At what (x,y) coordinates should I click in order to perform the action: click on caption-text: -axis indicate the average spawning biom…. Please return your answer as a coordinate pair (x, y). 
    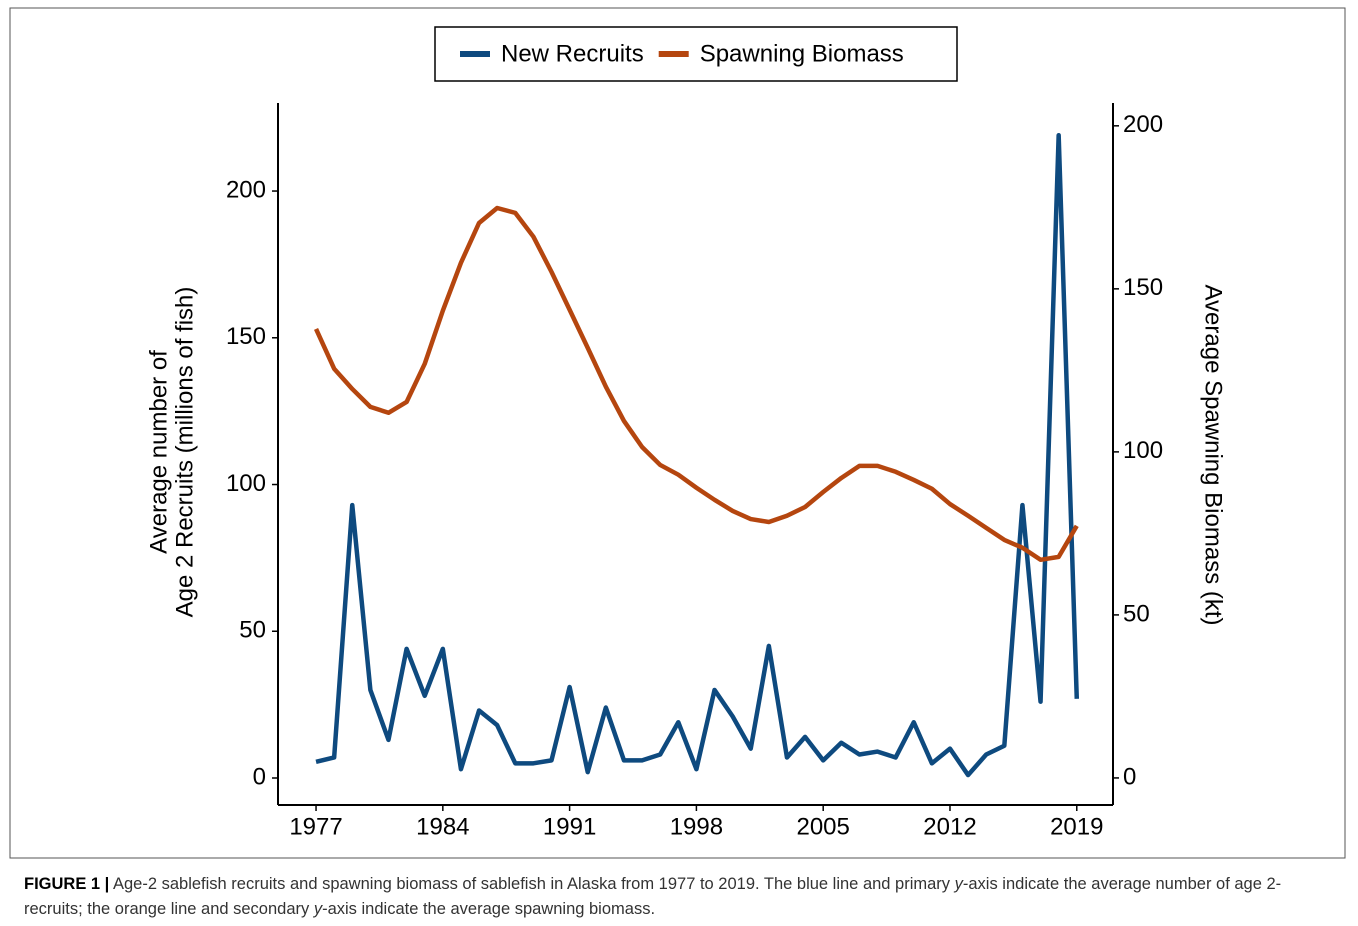
    Looking at the image, I should click on (489, 909).